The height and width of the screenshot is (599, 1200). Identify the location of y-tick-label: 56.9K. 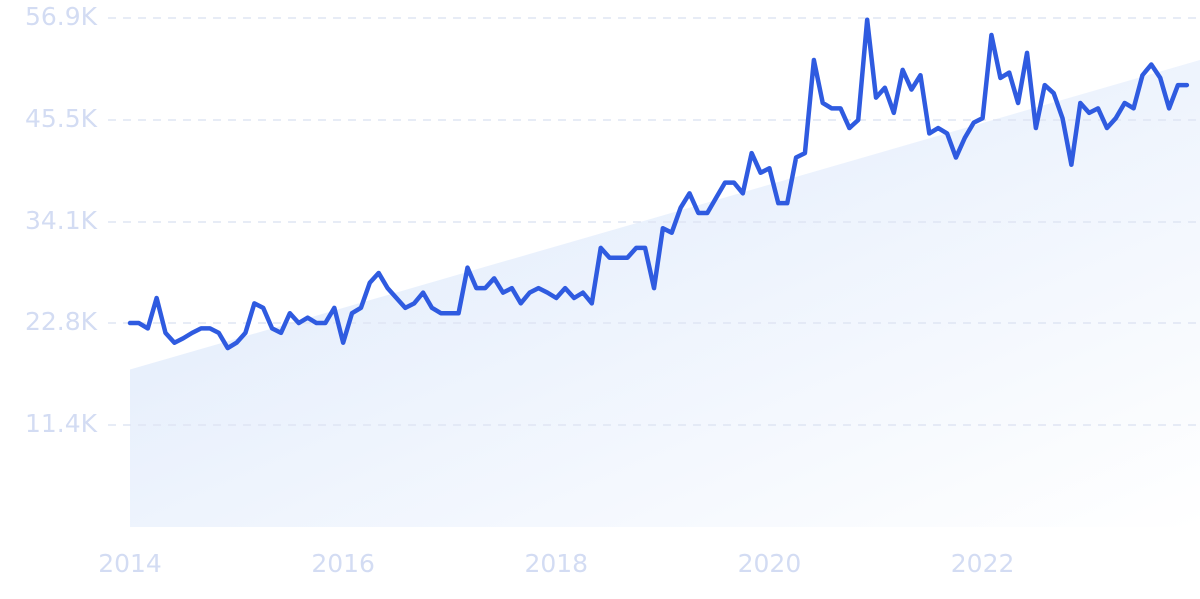
(61, 16).